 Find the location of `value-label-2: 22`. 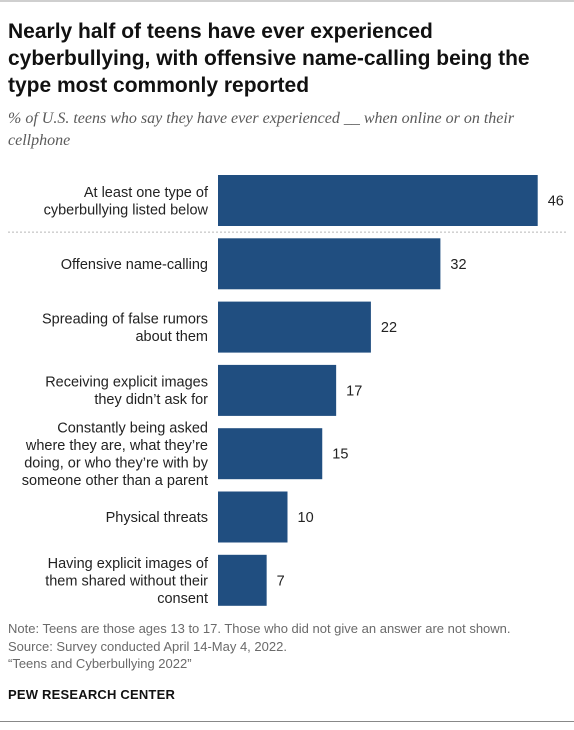

value-label-2: 22 is located at coordinates (389, 328).